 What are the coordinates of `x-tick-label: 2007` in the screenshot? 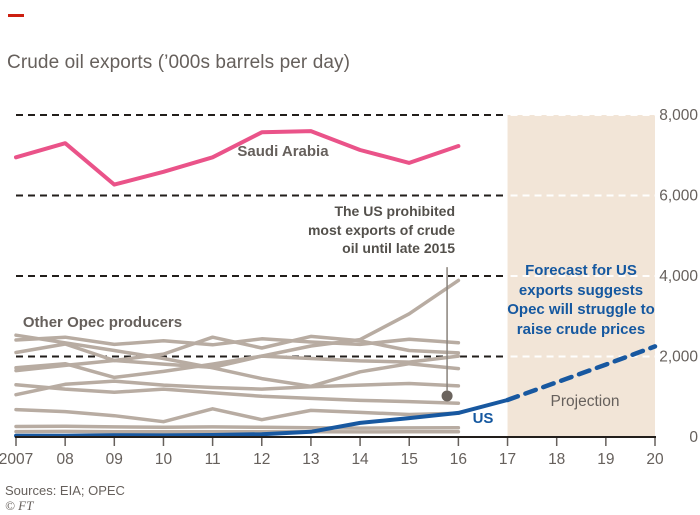 It's located at (16, 459).